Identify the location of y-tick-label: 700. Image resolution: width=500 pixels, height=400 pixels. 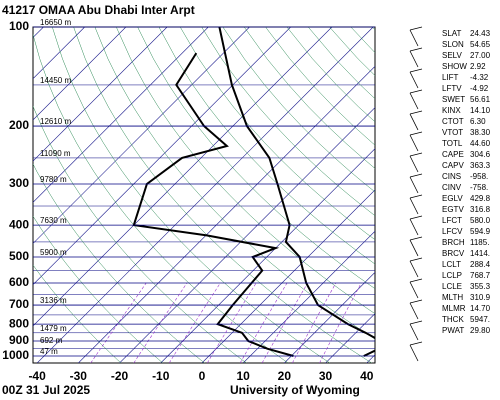
(19, 304).